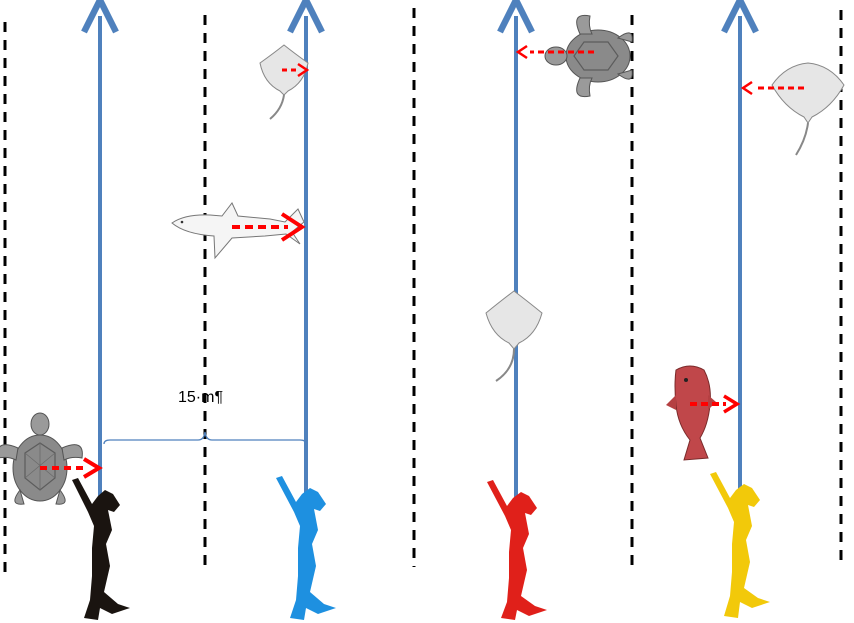 Image resolution: width=854 pixels, height=623 pixels. Describe the element at coordinates (200, 397) in the screenshot. I see `distance-label: 15·m¶` at that location.